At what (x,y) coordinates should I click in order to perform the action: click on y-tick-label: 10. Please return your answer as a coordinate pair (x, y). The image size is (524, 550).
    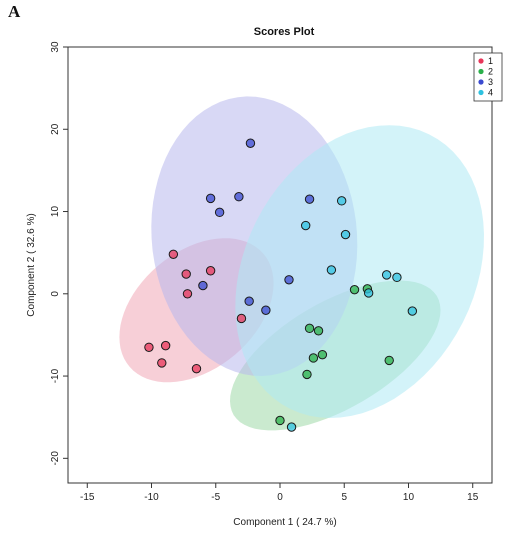
    Looking at the image, I should click on (55, 212).